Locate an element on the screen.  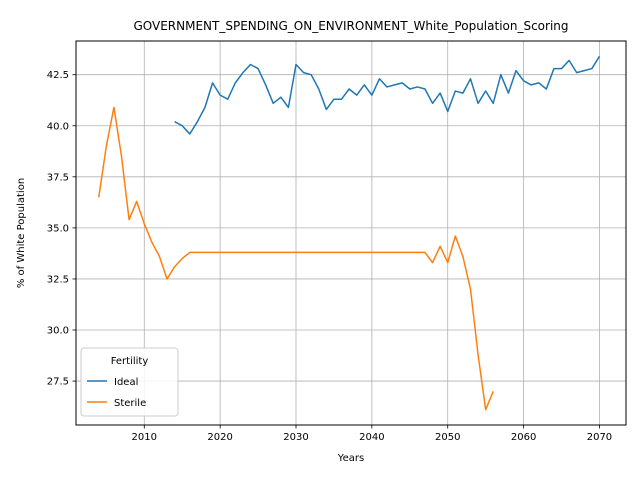
x-tick-label: 2060 is located at coordinates (523, 437).